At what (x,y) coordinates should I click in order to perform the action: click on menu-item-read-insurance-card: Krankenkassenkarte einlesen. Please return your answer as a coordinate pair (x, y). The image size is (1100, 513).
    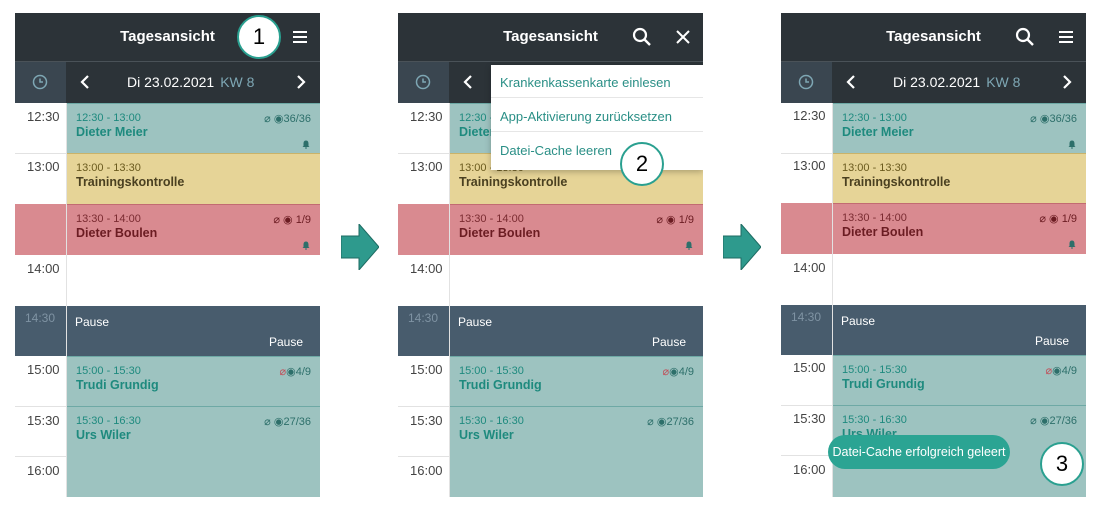
    Looking at the image, I should click on (597, 81).